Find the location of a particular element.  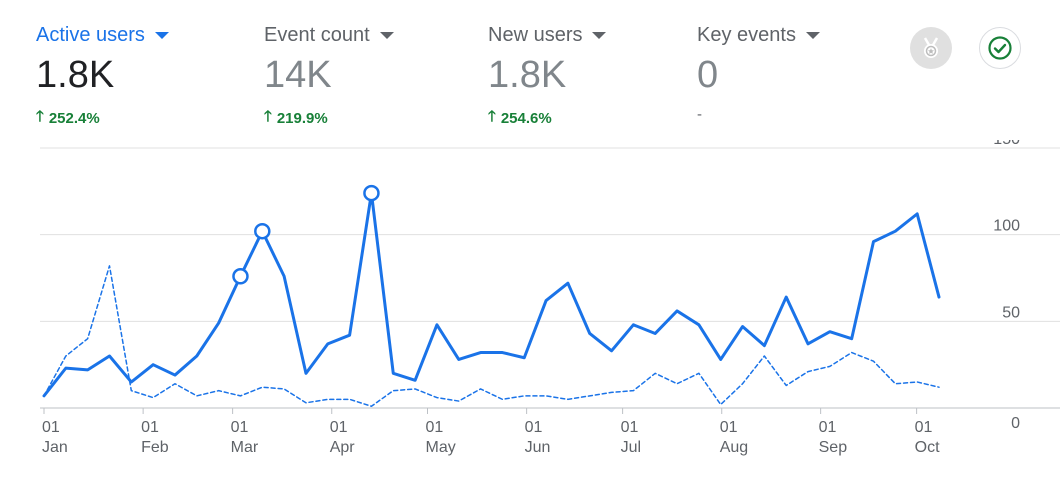

metric-label: Event count is located at coordinates (317, 35).